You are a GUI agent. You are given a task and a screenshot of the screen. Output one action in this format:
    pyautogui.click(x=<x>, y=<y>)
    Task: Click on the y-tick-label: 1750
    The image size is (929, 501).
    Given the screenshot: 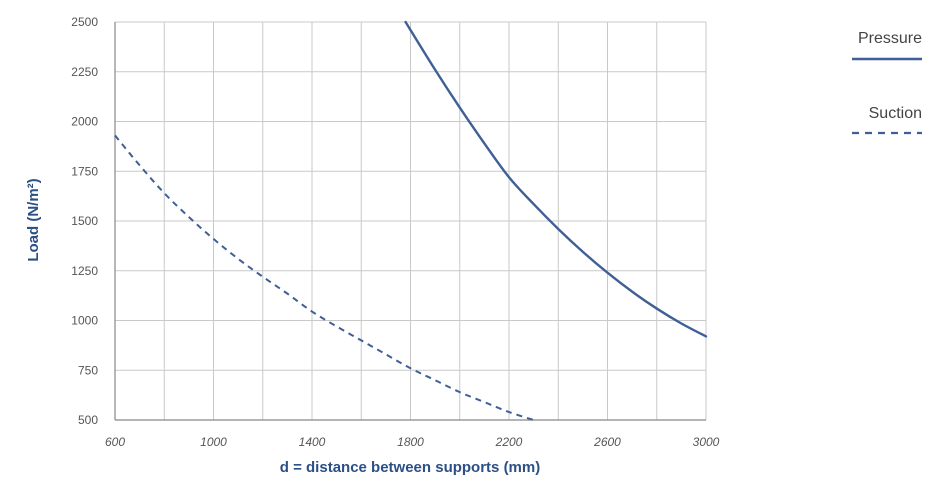 What is the action you would take?
    pyautogui.click(x=84, y=171)
    